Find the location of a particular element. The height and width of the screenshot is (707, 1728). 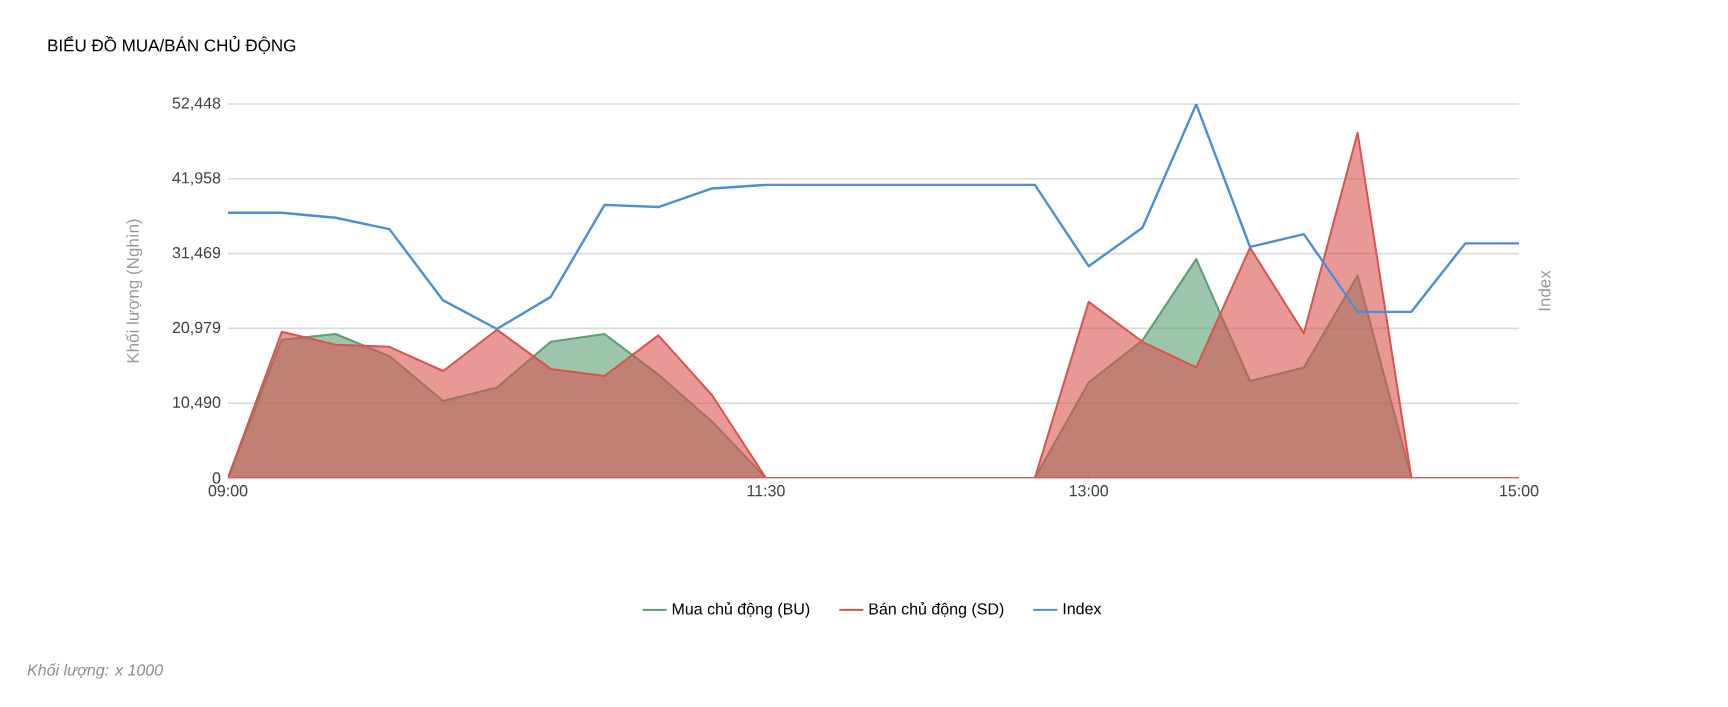

y-tick-label: 20,979 is located at coordinates (196, 328).